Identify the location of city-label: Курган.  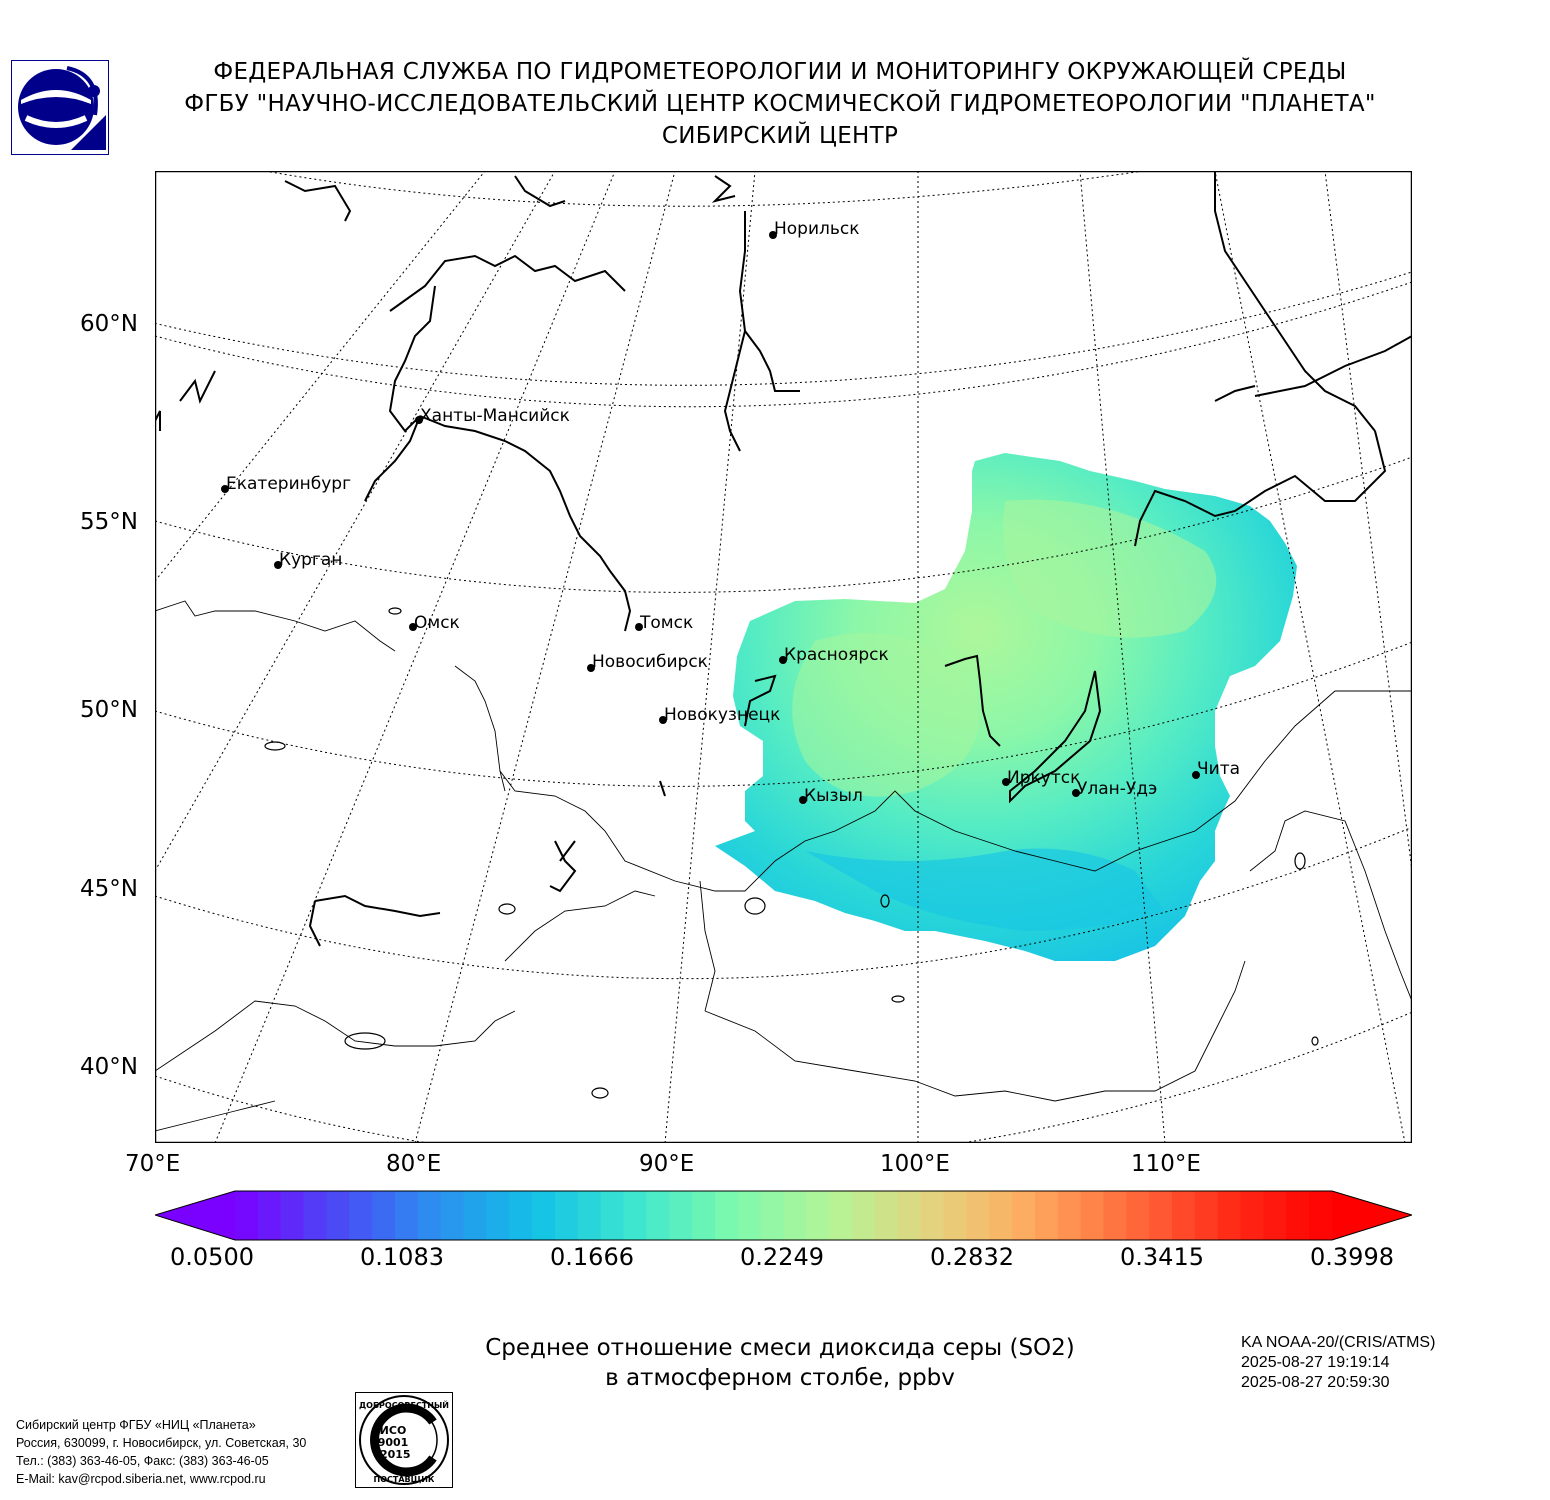
(310, 560).